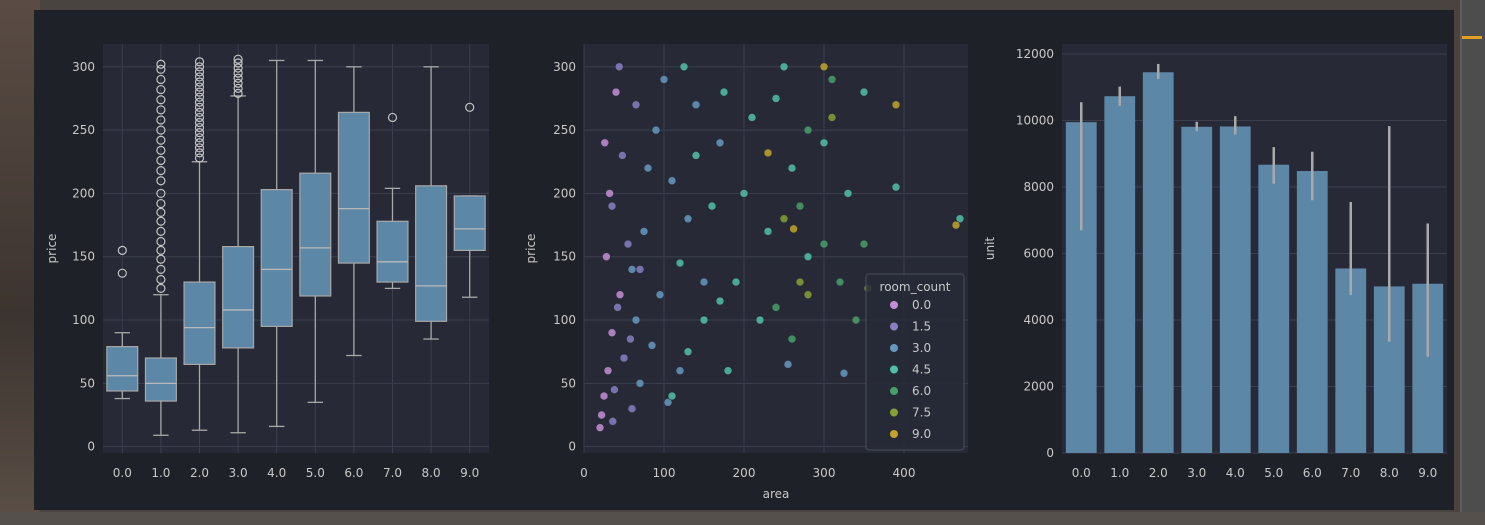 This screenshot has height=525, width=1485. Describe the element at coordinates (990, 249) in the screenshot. I see `y-axis-label: unit` at that location.